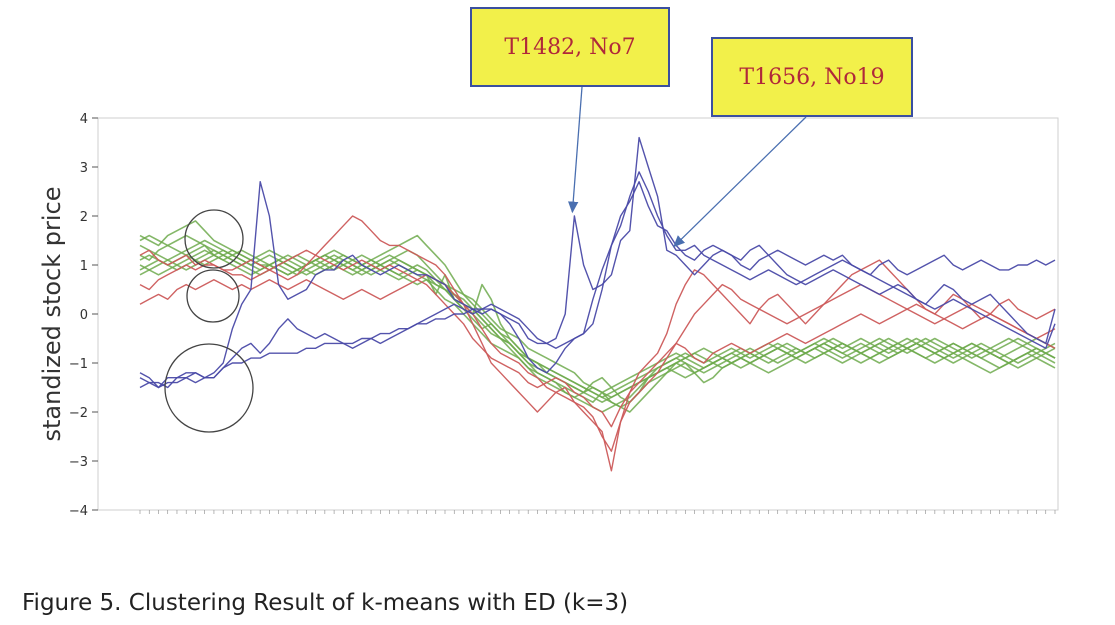 The image size is (1115, 625). I want to click on annotation-box-t1482: T1482, No7, so click(570, 47).